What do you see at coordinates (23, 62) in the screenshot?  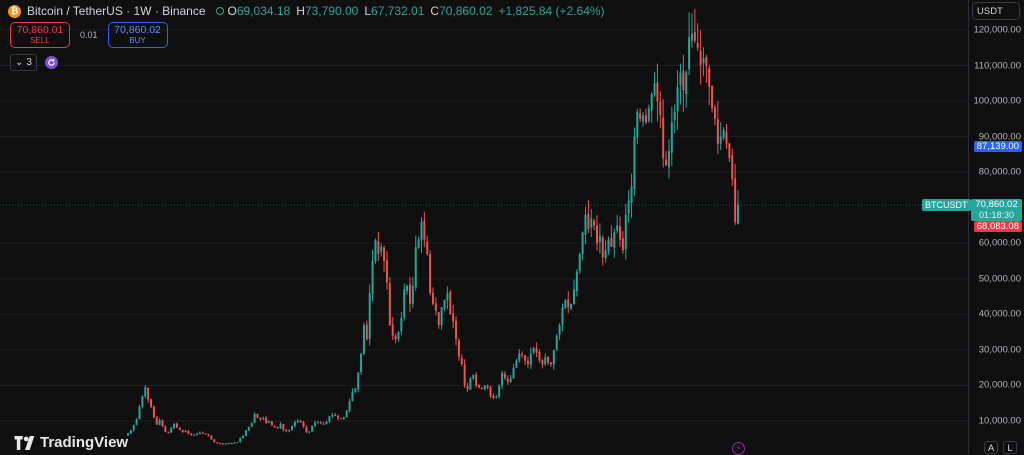 I see `indicators-collapse-button: ⌄ 3` at bounding box center [23, 62].